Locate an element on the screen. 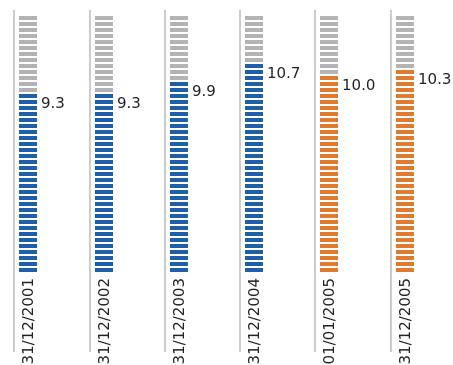 This screenshot has width=453, height=365. category-label: 31/12/2005 is located at coordinates (405, 321).